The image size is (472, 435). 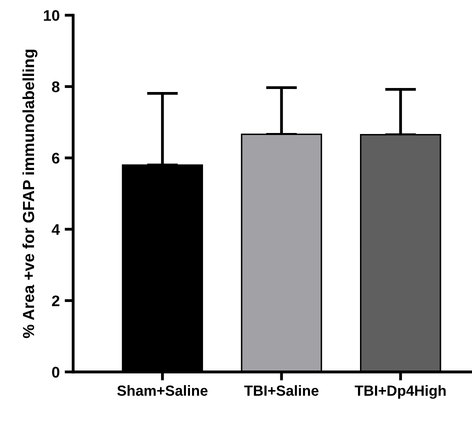 What do you see at coordinates (281, 390) in the screenshot?
I see `x-tick-label: TBI+Saline` at bounding box center [281, 390].